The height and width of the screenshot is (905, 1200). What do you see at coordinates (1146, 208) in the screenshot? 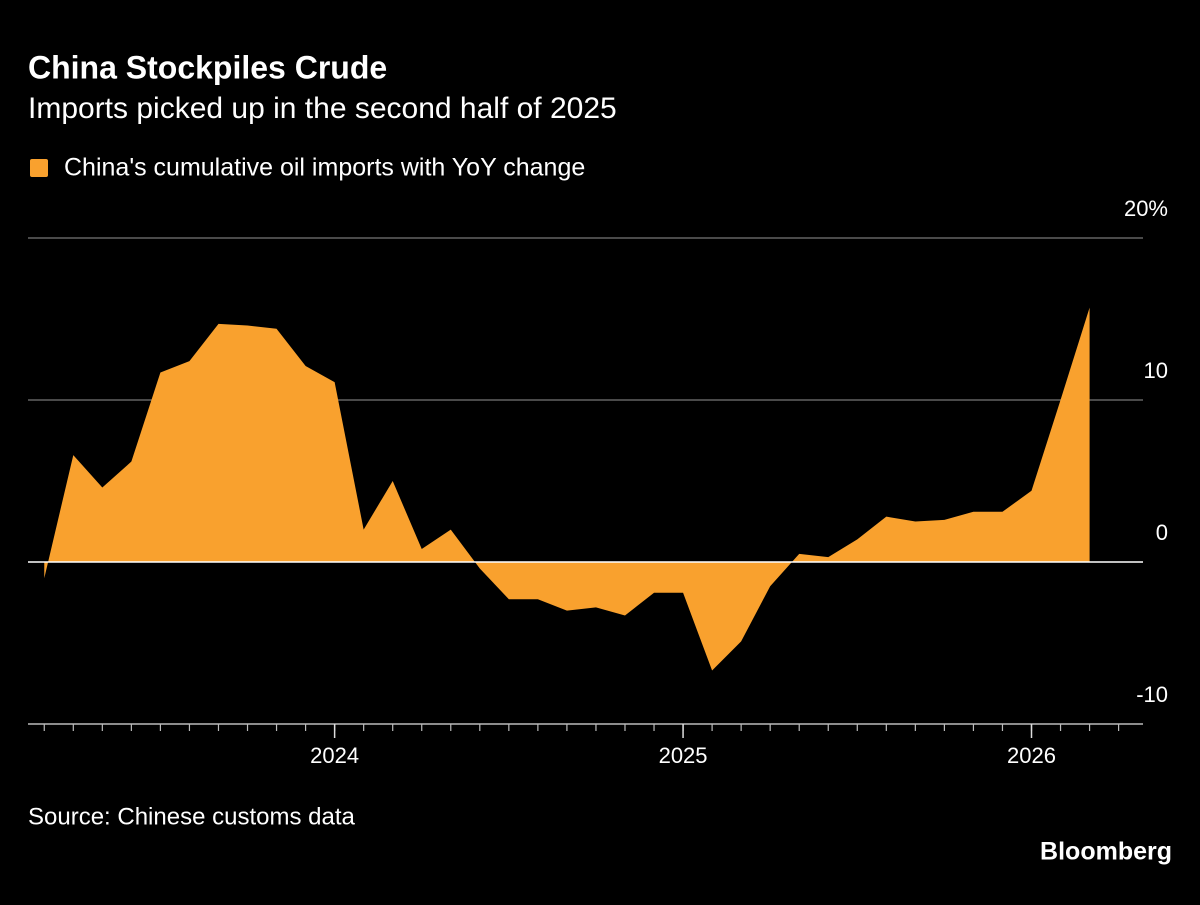
I see `y-tick-label: 20%` at bounding box center [1146, 208].